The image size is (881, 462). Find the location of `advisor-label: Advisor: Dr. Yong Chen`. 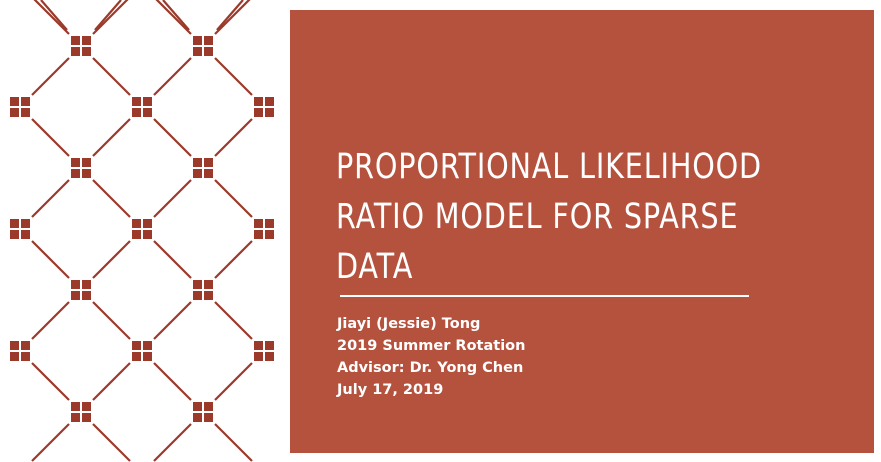

advisor-label: Advisor: Dr. Yong Chen is located at coordinates (430, 368).